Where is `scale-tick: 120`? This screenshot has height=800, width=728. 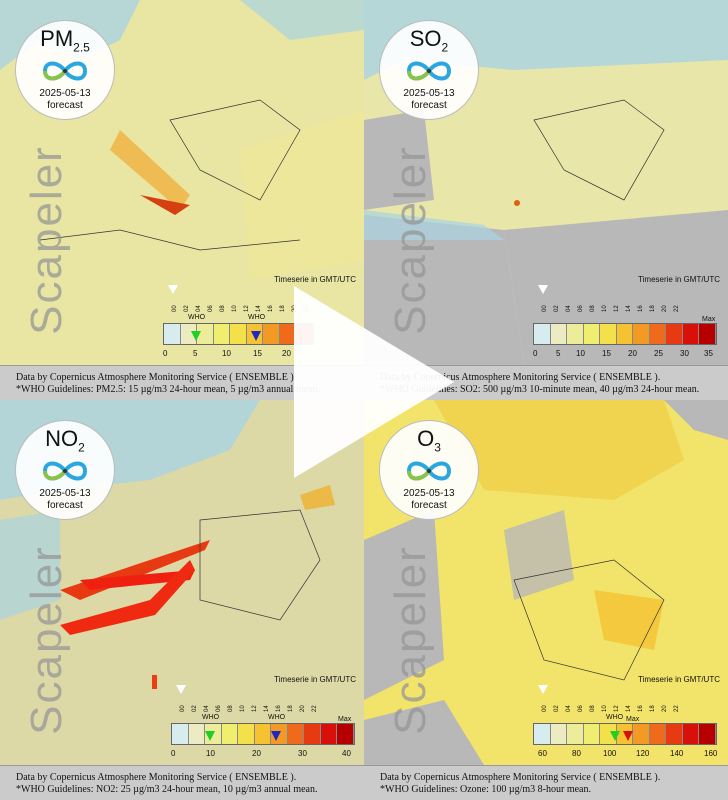 scale-tick: 120 is located at coordinates (643, 753).